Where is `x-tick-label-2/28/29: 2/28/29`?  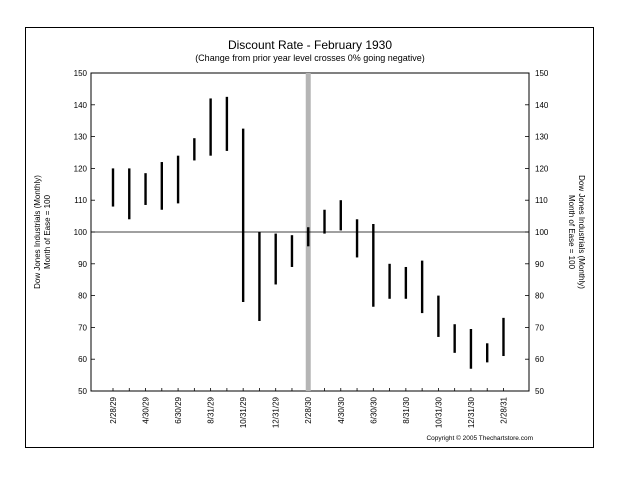
x-tick-label-2/28/29: 2/28/29 is located at coordinates (113, 409).